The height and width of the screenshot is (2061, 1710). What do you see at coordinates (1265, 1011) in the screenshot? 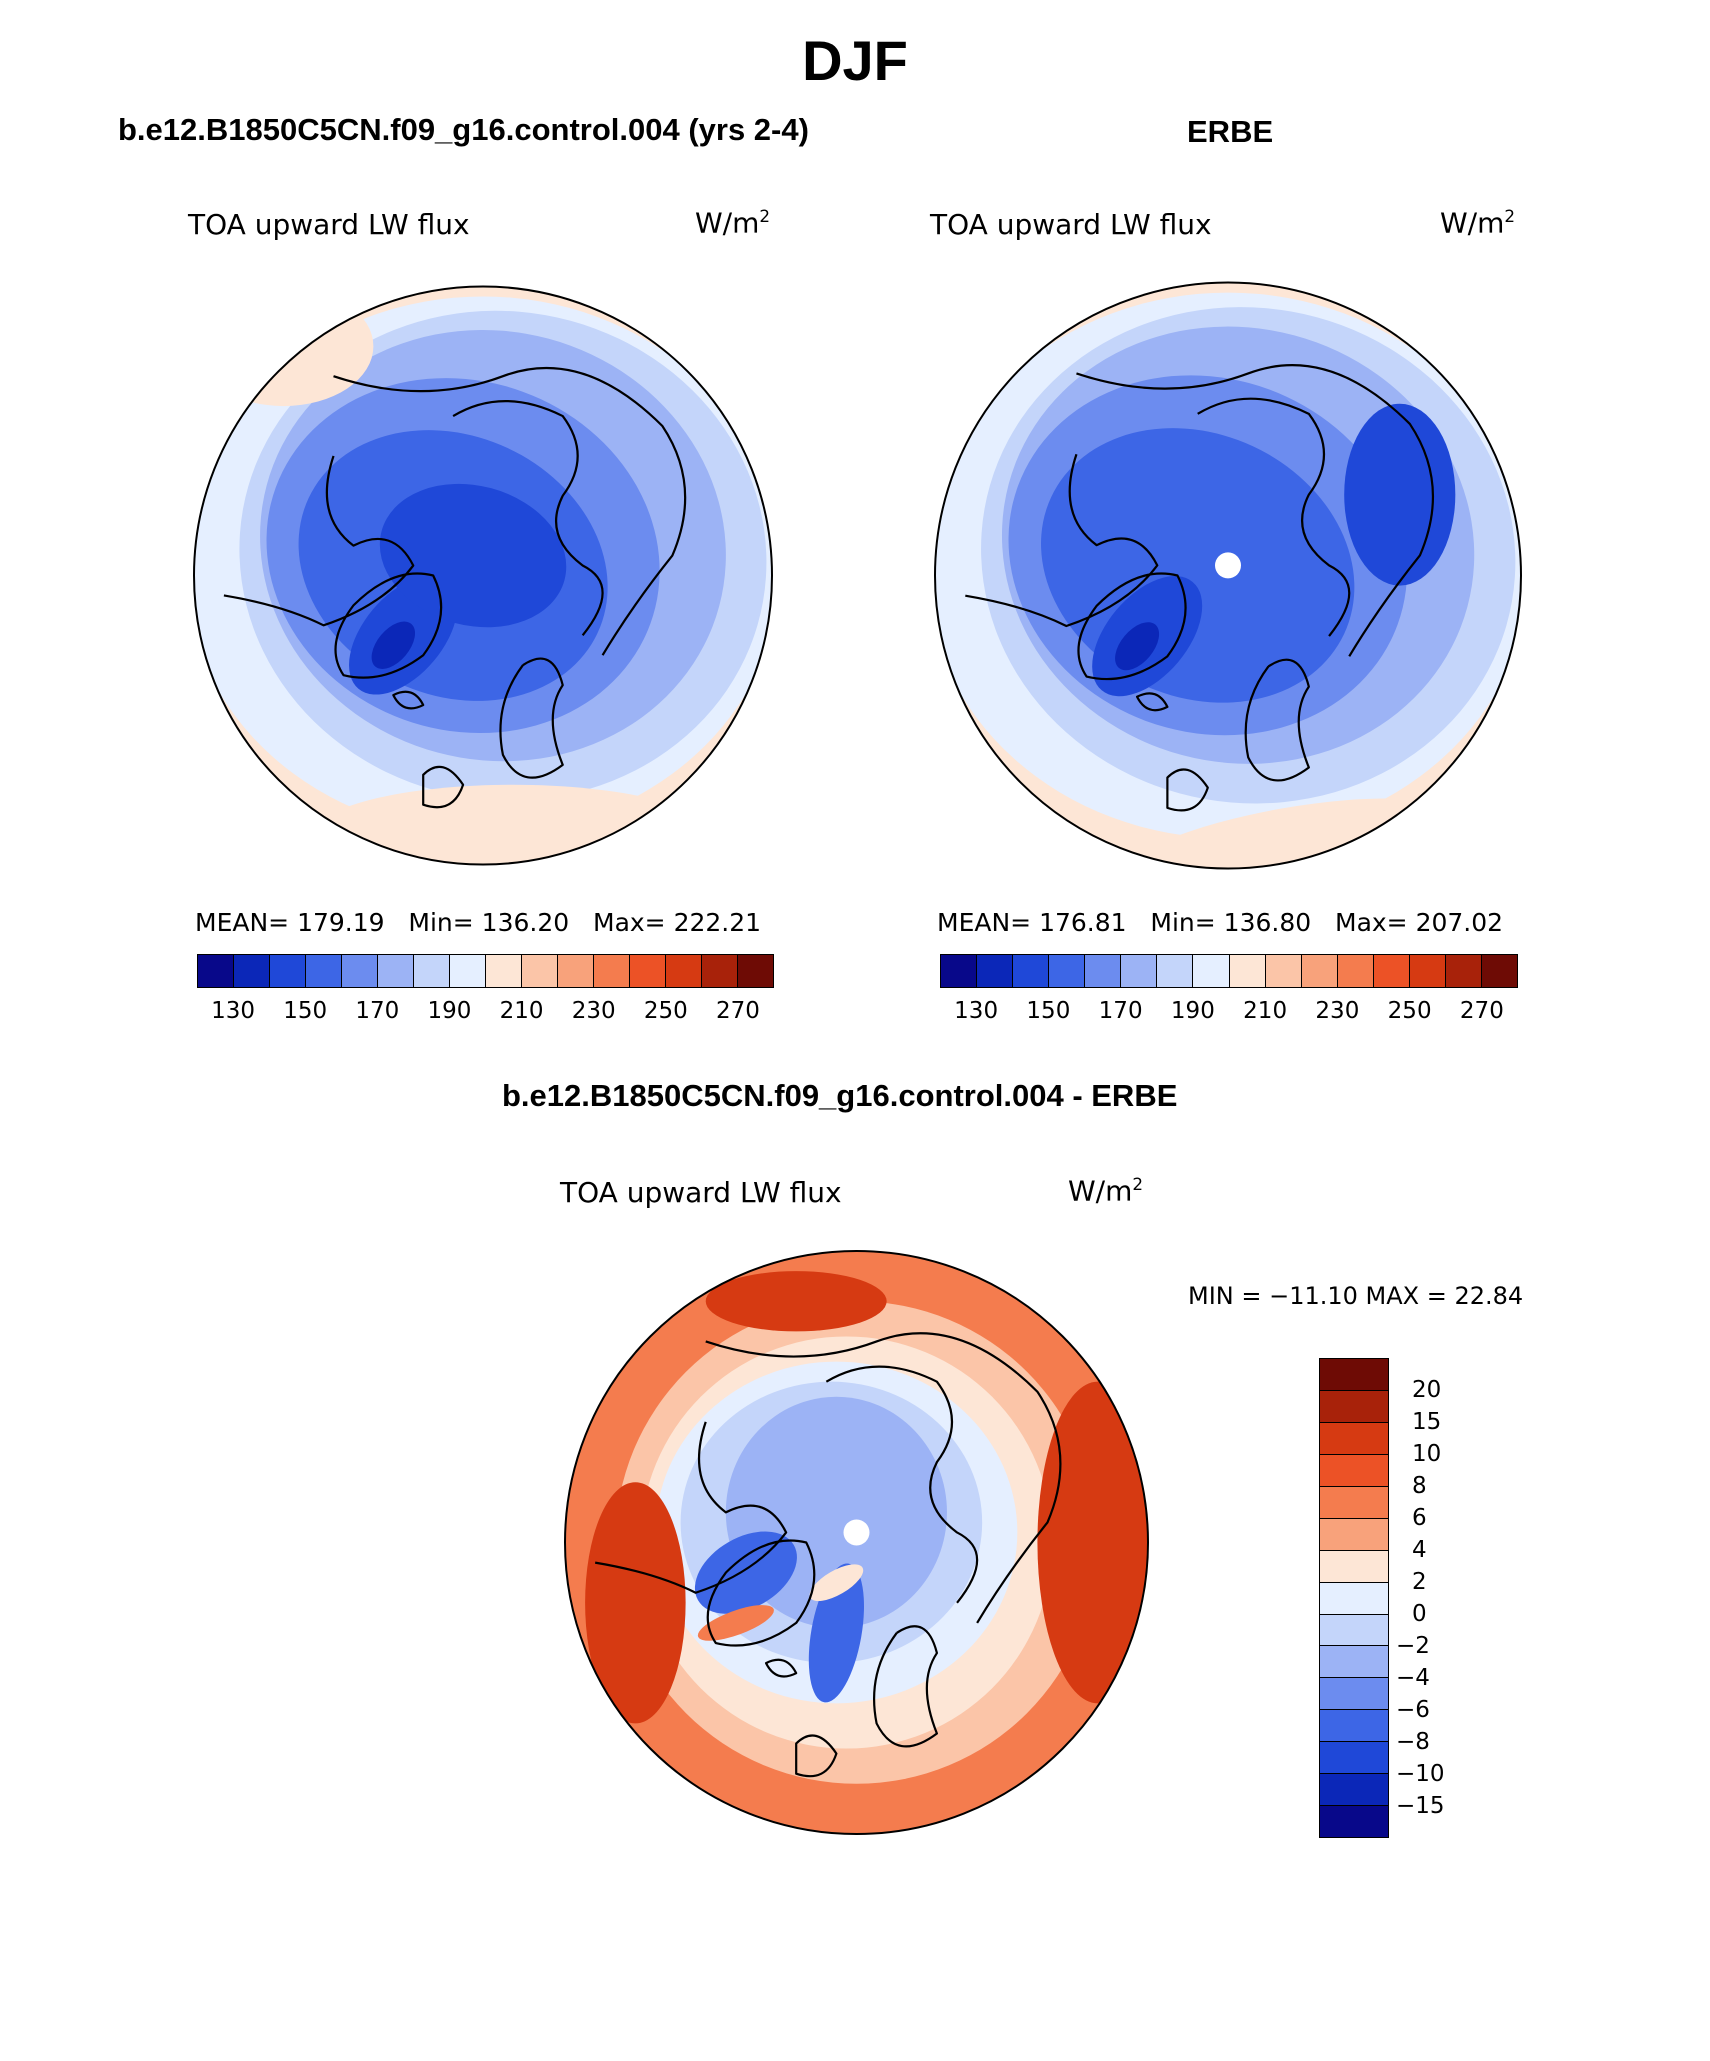
I see `panel-2-colorbar-tick: 210` at bounding box center [1265, 1011].